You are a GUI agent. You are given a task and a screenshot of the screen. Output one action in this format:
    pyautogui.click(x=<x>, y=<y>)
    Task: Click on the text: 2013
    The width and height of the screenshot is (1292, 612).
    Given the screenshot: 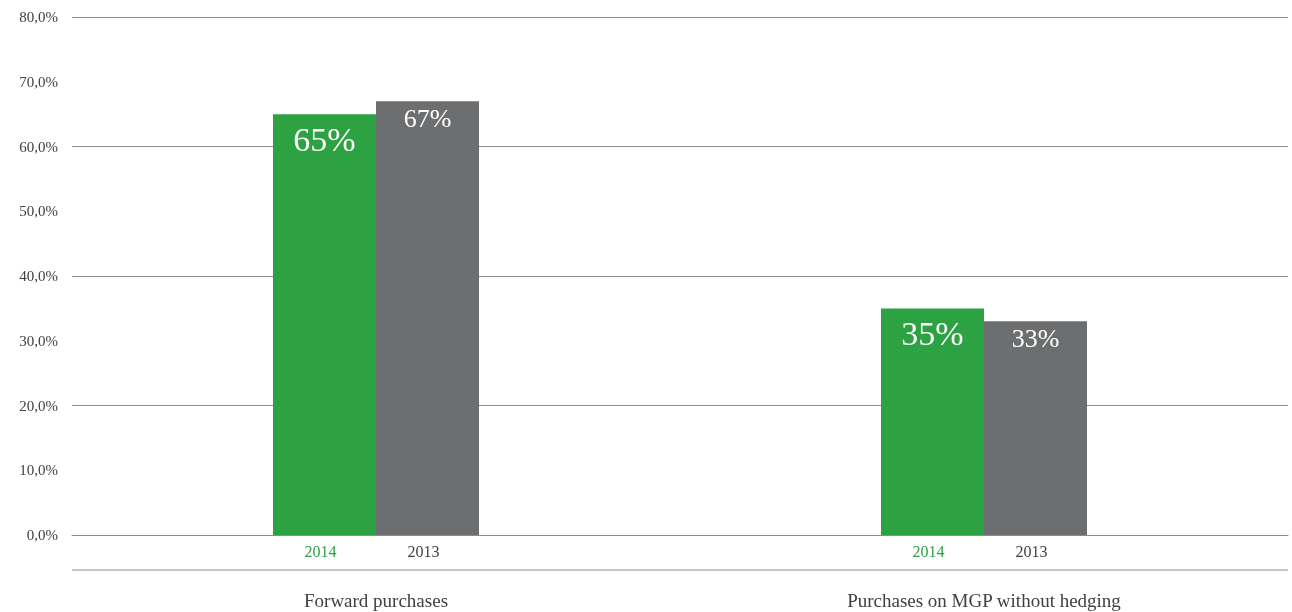 What is the action you would take?
    pyautogui.click(x=1031, y=551)
    